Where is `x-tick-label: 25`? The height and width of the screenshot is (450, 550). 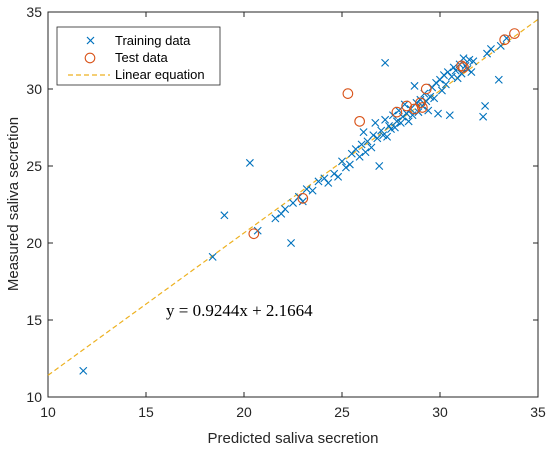
x-tick-label: 25 is located at coordinates (342, 412).